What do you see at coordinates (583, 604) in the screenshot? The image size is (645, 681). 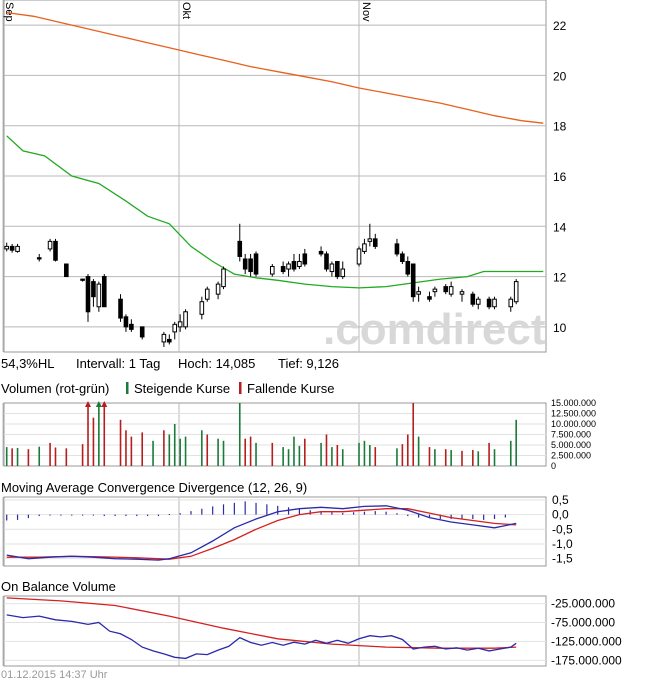 I see `obv-y-tick: -25.000.000` at bounding box center [583, 604].